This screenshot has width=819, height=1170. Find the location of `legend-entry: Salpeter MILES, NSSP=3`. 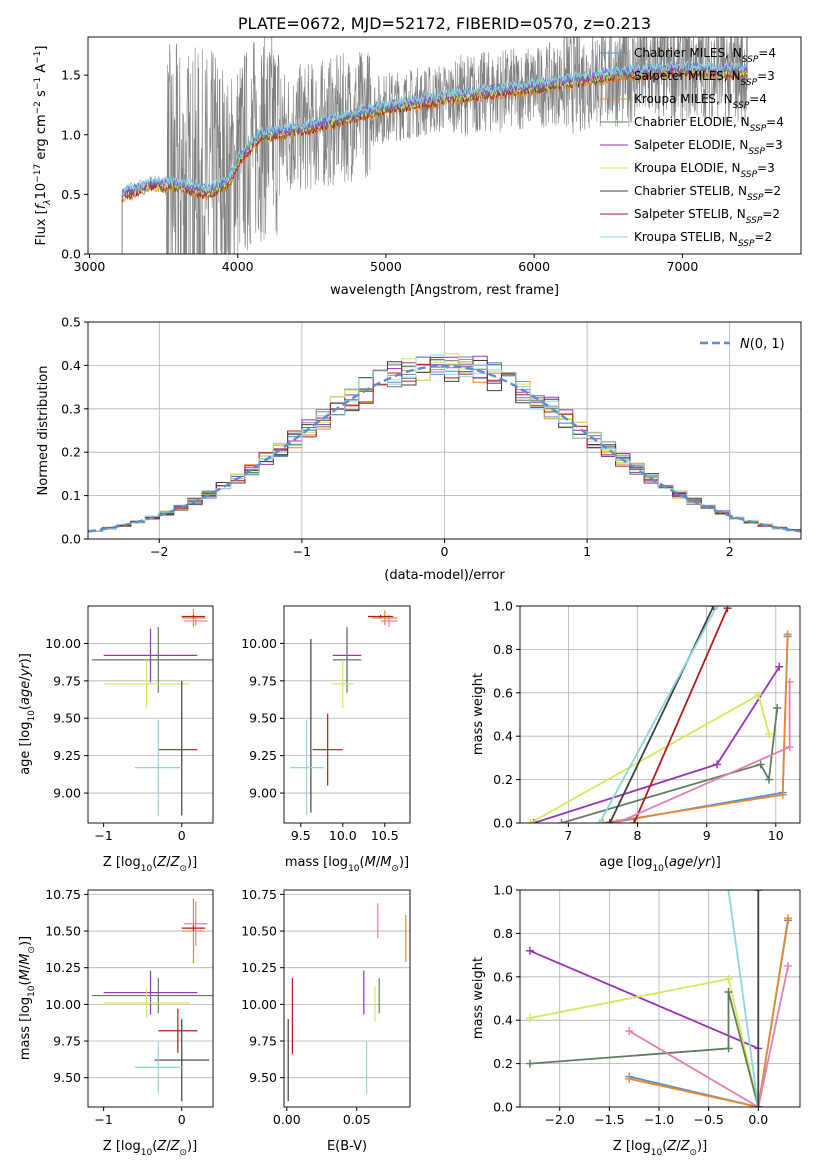

legend-entry: Salpeter MILES, NSSP=3 is located at coordinates (704, 78).